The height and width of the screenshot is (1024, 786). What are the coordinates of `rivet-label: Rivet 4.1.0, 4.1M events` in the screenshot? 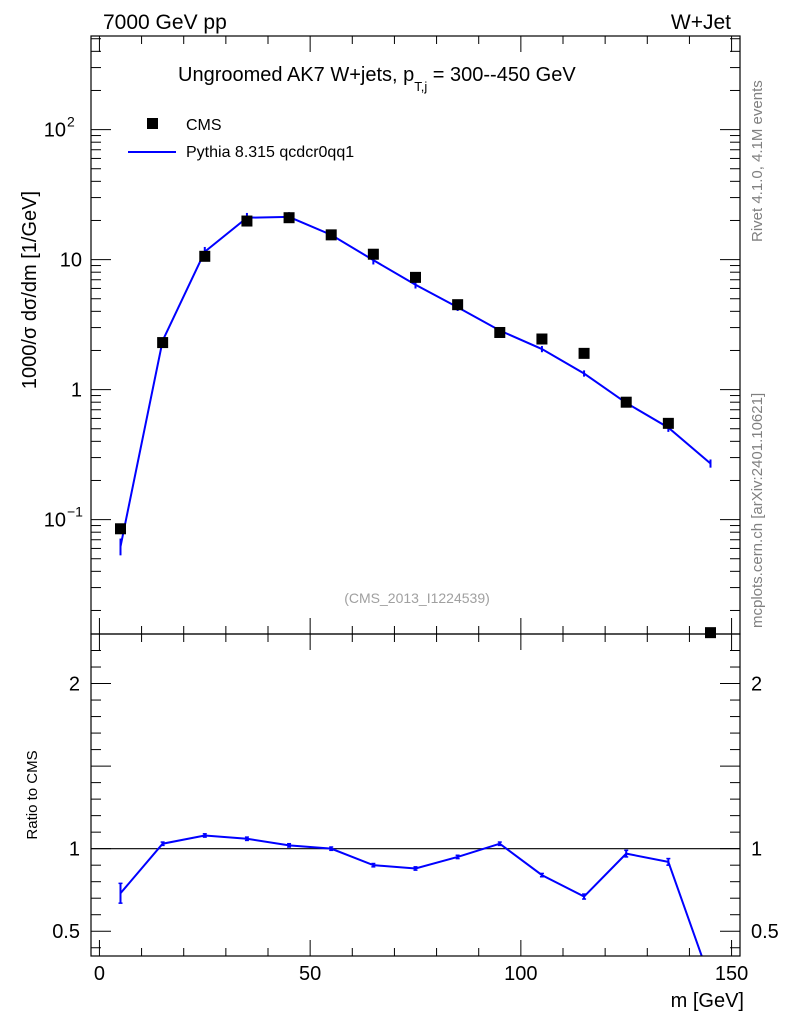 It's located at (757, 161).